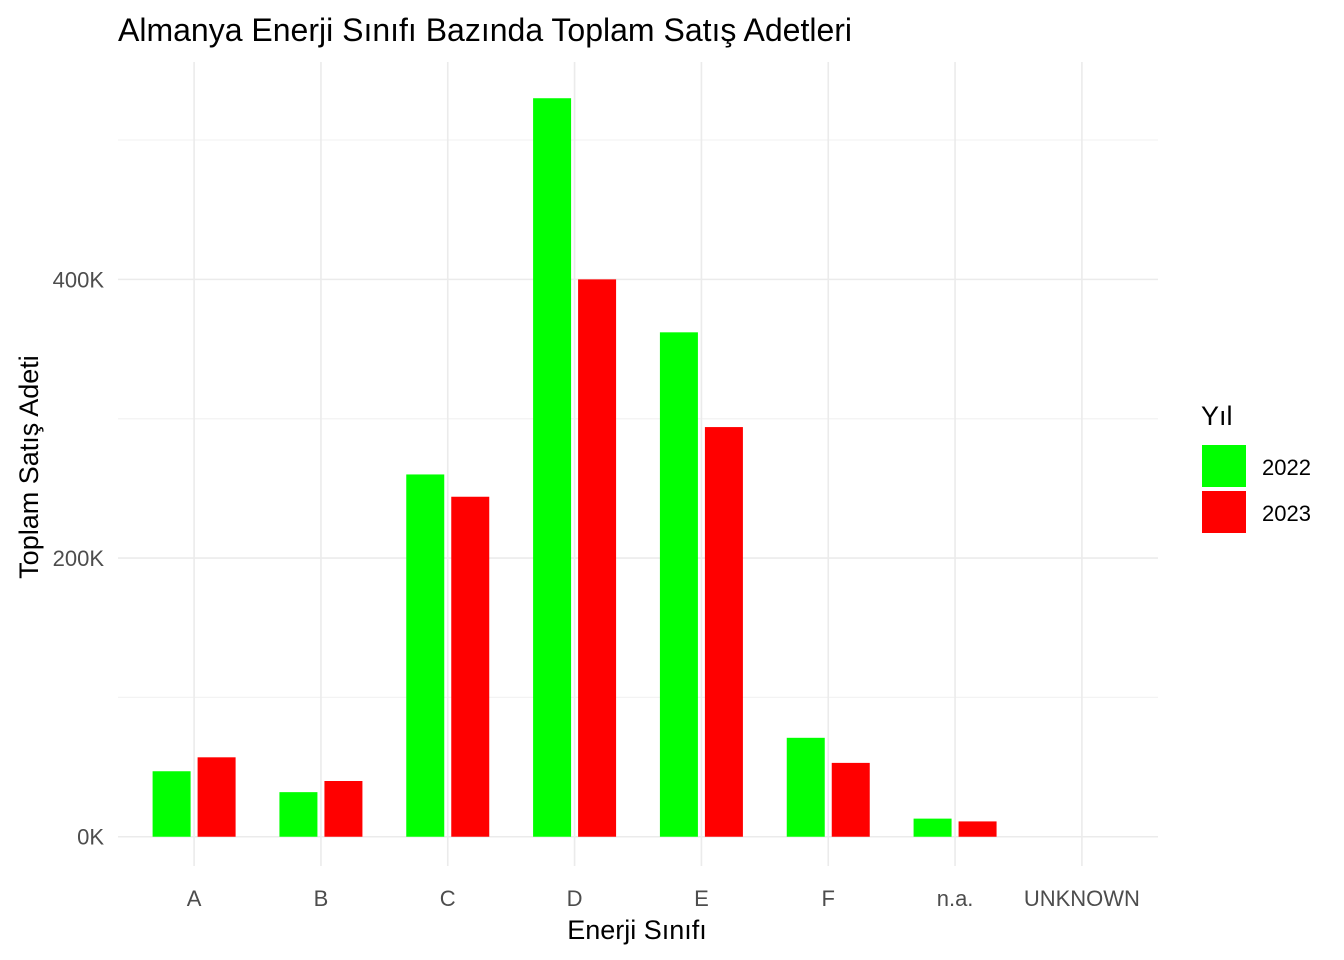 Image resolution: width=1344 pixels, height=960 pixels. What do you see at coordinates (552, 467) in the screenshot?
I see `bar-2022-d` at bounding box center [552, 467].